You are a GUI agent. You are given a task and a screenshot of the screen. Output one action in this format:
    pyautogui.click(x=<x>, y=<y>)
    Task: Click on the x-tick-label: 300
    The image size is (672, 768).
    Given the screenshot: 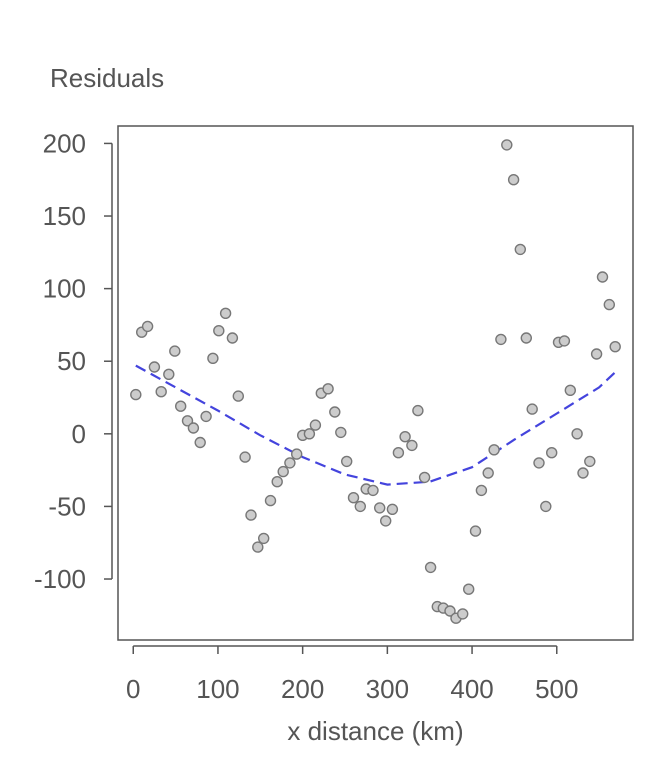 What is the action you would take?
    pyautogui.click(x=387, y=689)
    